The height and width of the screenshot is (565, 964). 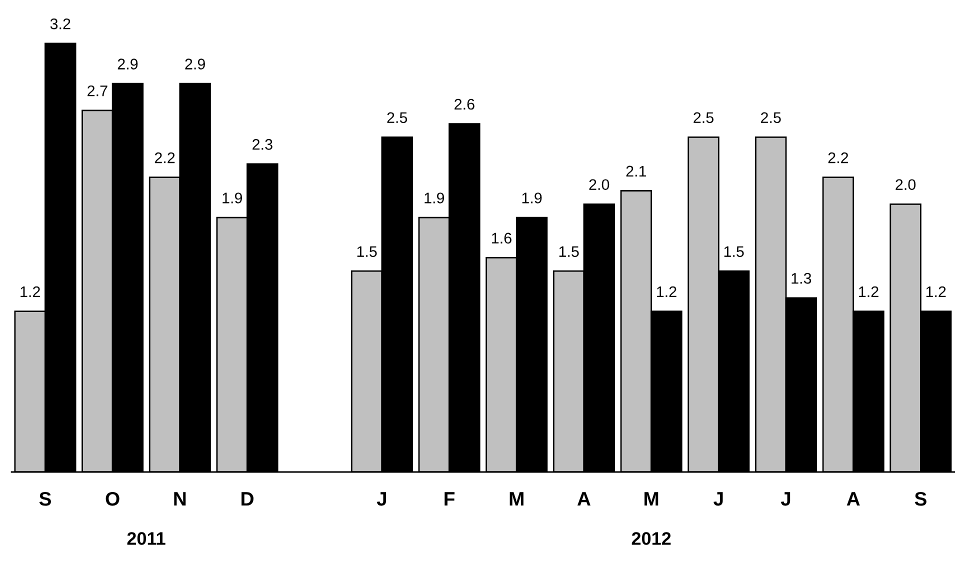 I want to click on data-label: 1.6, so click(x=502, y=238).